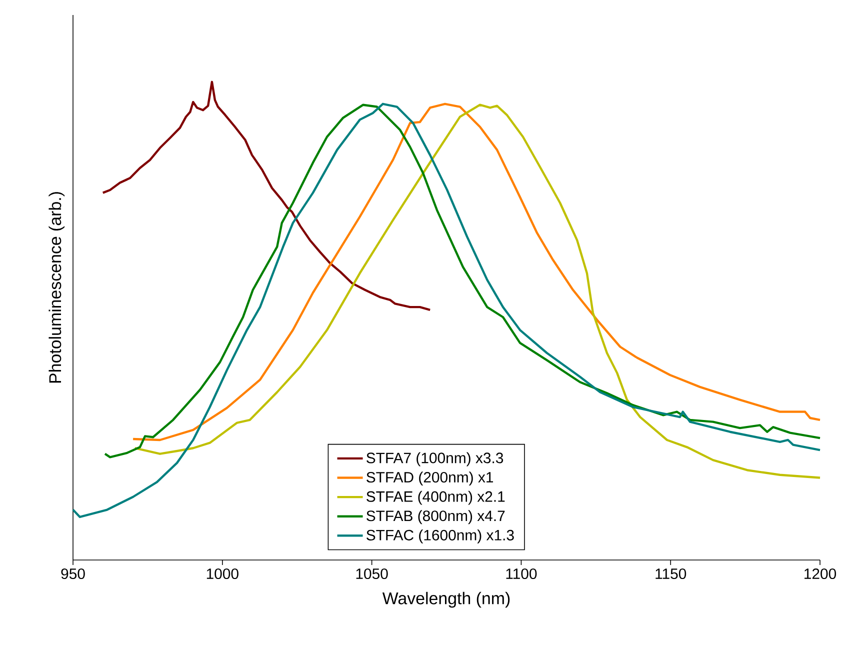 Image resolution: width=847 pixels, height=655 pixels. I want to click on x-tick-label: 1100, so click(521, 574).